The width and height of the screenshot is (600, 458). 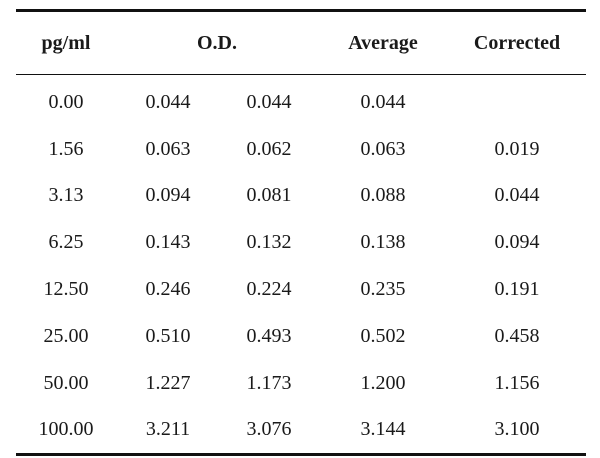 I want to click on cell-concentration: 1.56, so click(x=66, y=148).